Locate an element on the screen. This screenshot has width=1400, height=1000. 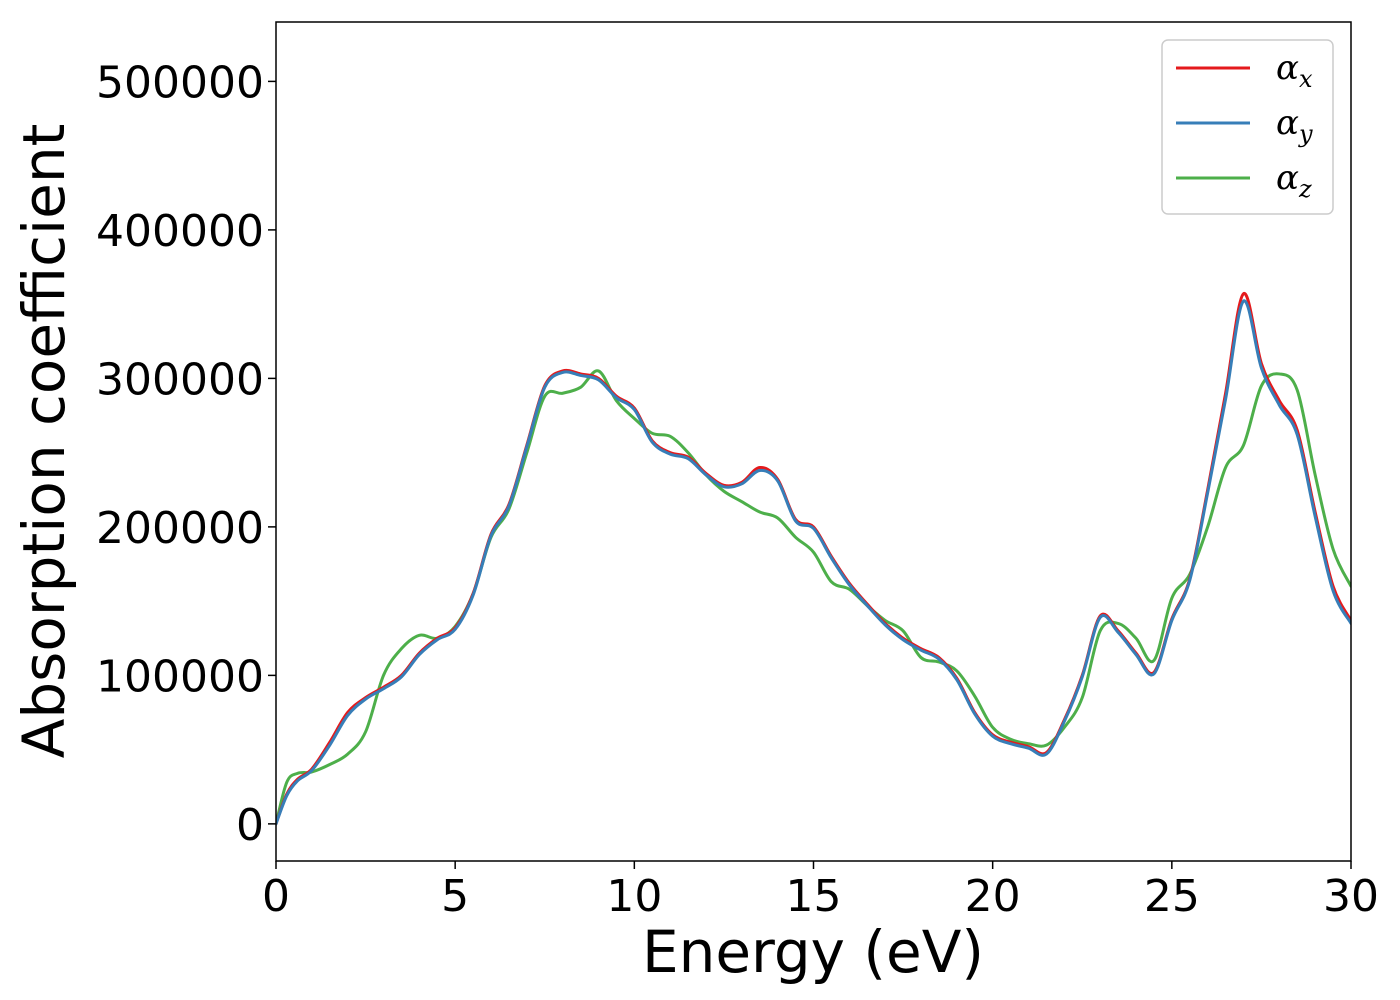
x-tick-label: 30 is located at coordinates (1351, 896).